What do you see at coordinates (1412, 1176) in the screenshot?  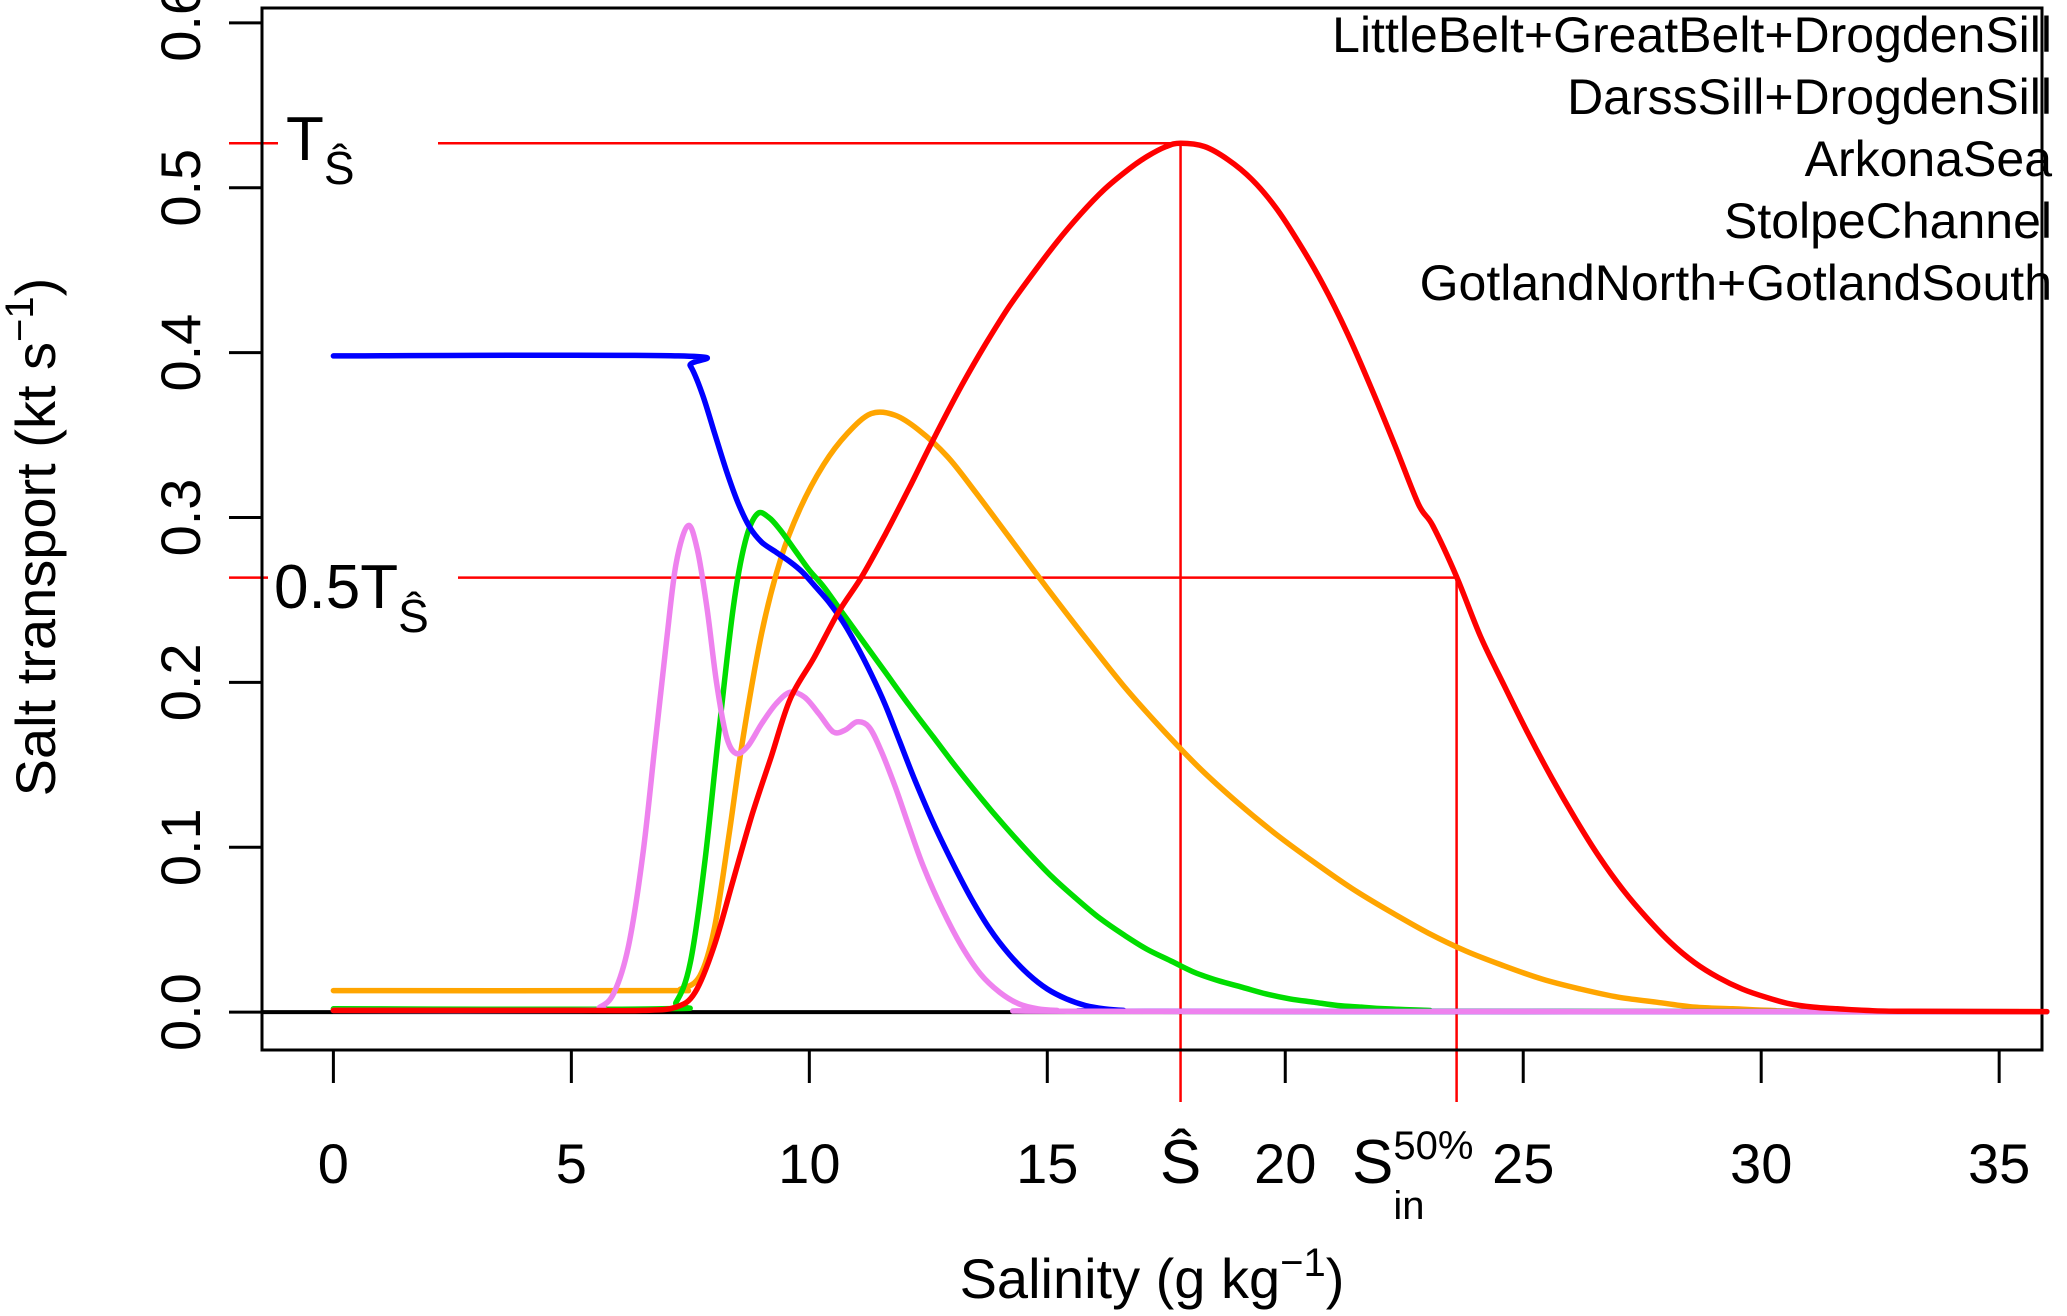 I see `annotation-S-in-50-label: S50% in` at bounding box center [1412, 1176].